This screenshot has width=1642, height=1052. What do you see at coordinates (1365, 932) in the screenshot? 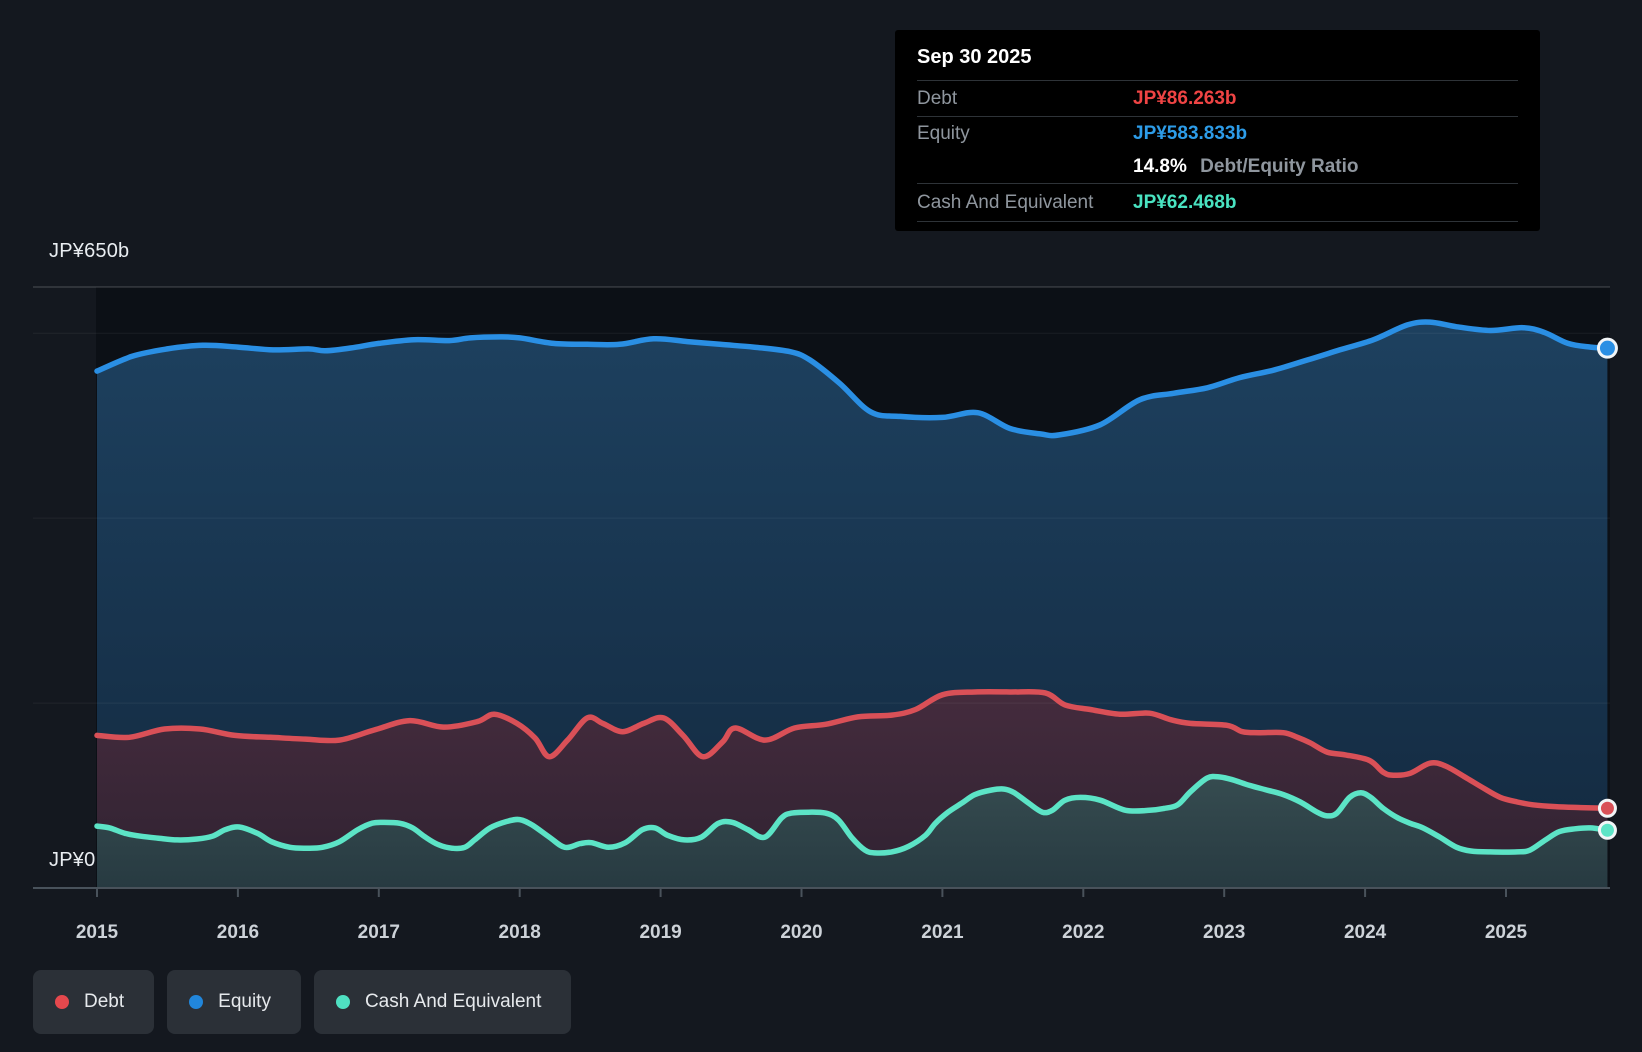
I see `x-axis-label-2024: 2024` at bounding box center [1365, 932].